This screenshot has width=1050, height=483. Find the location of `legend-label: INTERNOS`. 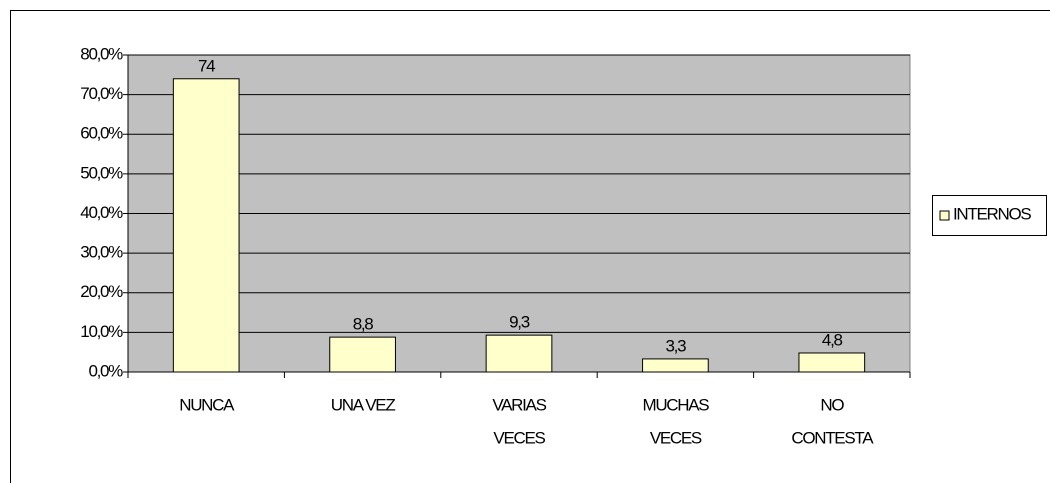

legend-label: INTERNOS is located at coordinates (992, 213).